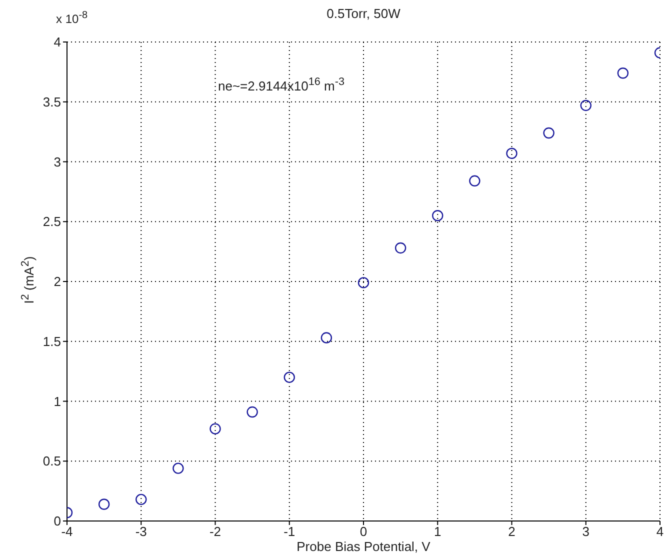 Image resolution: width=668 pixels, height=559 pixels. Describe the element at coordinates (51, 222) in the screenshot. I see `y-tick-label: 2.5` at that location.